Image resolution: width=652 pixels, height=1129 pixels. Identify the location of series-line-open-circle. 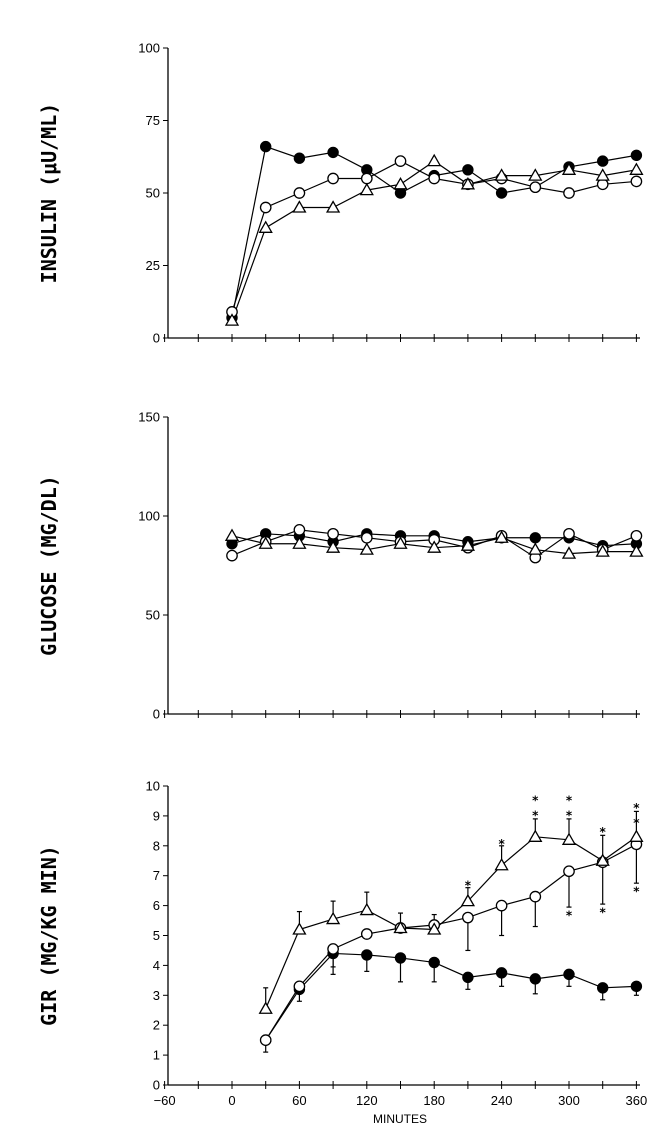
(451, 942).